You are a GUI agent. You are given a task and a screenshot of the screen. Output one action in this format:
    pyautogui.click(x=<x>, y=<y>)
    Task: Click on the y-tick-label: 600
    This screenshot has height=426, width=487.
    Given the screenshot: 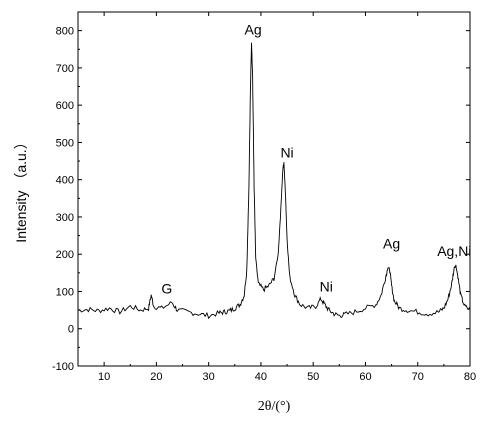 What is the action you would take?
    pyautogui.click(x=65, y=106)
    